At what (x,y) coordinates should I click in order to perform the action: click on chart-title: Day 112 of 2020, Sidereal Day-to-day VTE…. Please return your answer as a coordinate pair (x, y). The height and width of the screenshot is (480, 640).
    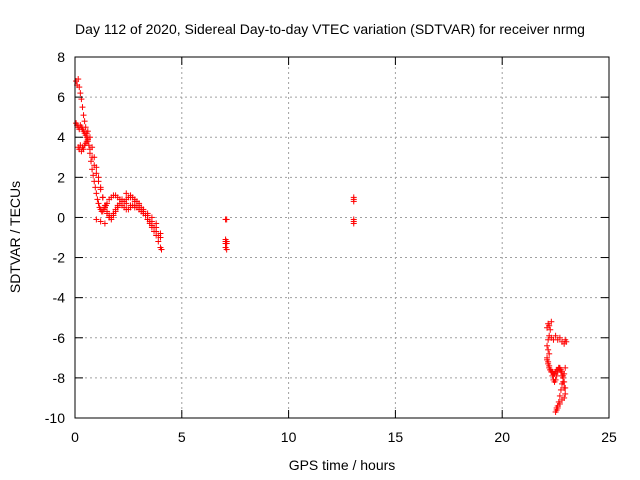
    Looking at the image, I should click on (330, 29).